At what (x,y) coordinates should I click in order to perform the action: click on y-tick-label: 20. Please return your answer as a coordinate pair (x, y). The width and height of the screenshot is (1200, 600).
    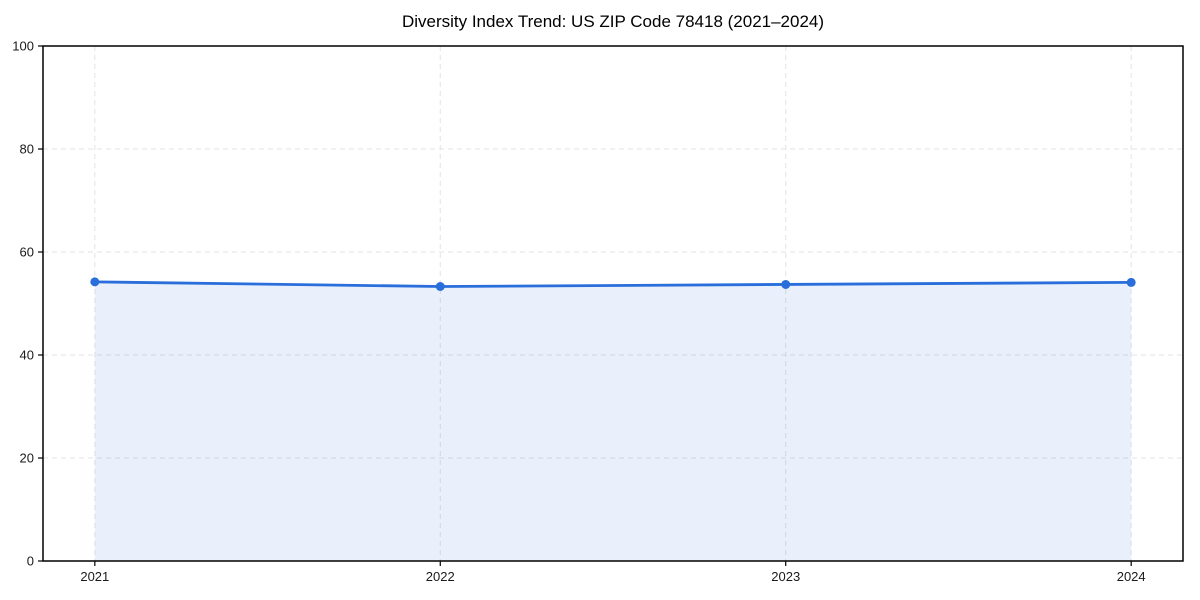
    Looking at the image, I should click on (27, 458).